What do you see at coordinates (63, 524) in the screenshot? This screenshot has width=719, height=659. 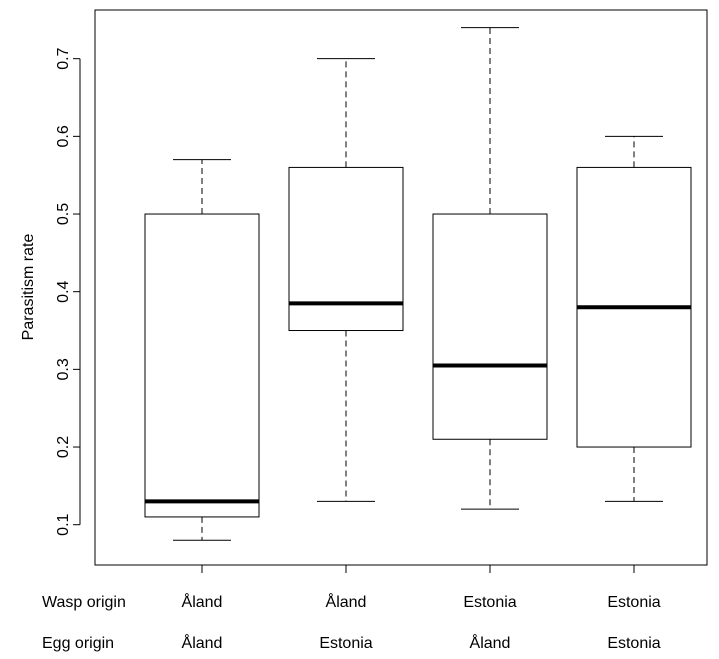 I see `y-tick-label: 0.1` at bounding box center [63, 524].